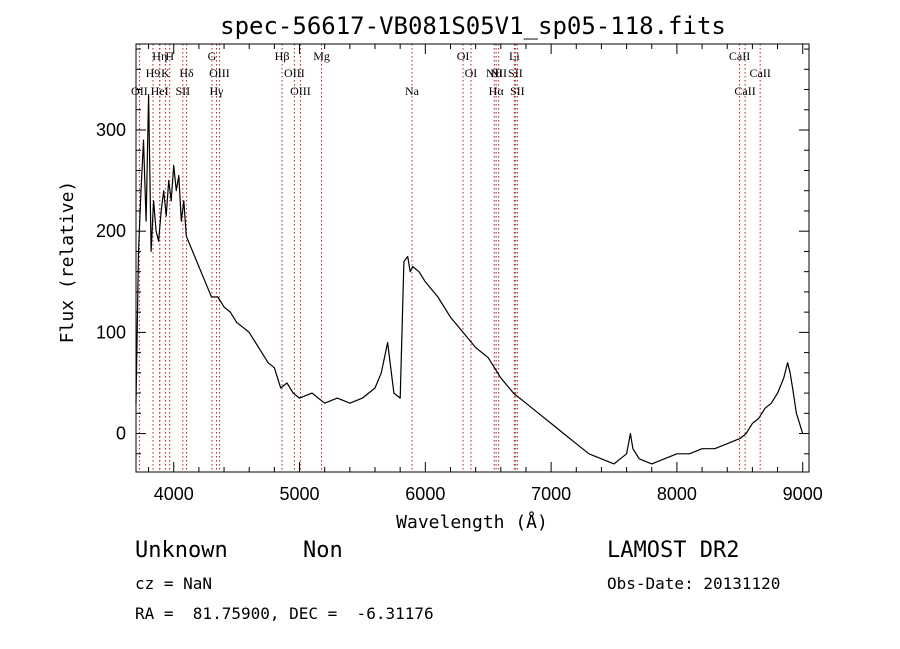 The width and height of the screenshot is (900, 649). What do you see at coordinates (111, 130) in the screenshot?
I see `y-tick-label: 300` at bounding box center [111, 130].